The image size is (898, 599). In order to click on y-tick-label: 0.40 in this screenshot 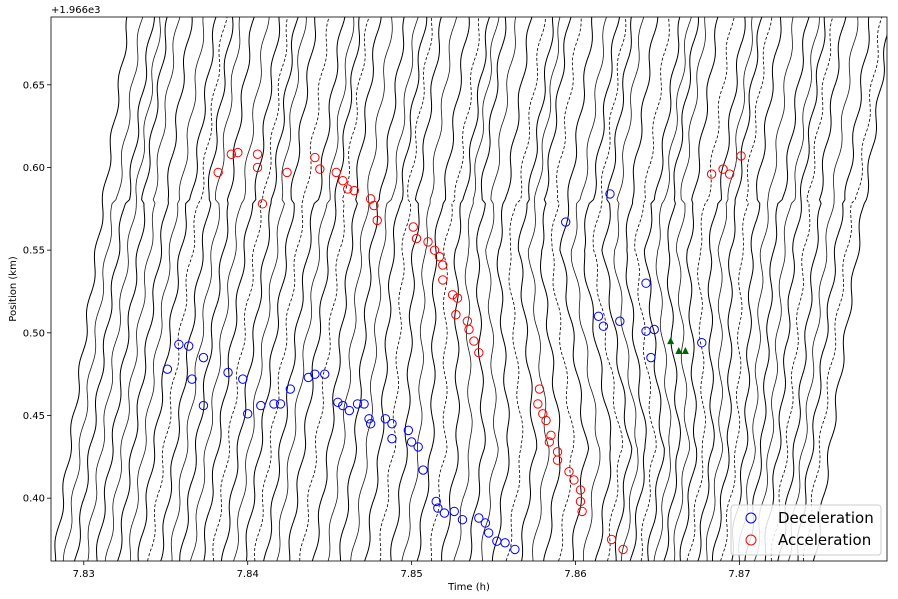, I will do `click(34, 499)`.